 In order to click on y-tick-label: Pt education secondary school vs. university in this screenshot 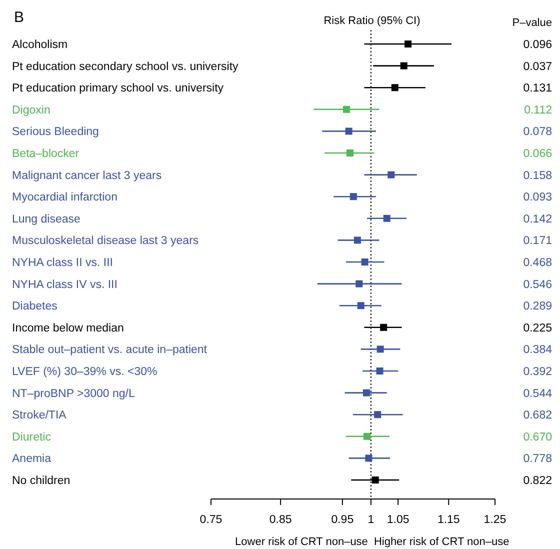, I will do `click(125, 66)`.